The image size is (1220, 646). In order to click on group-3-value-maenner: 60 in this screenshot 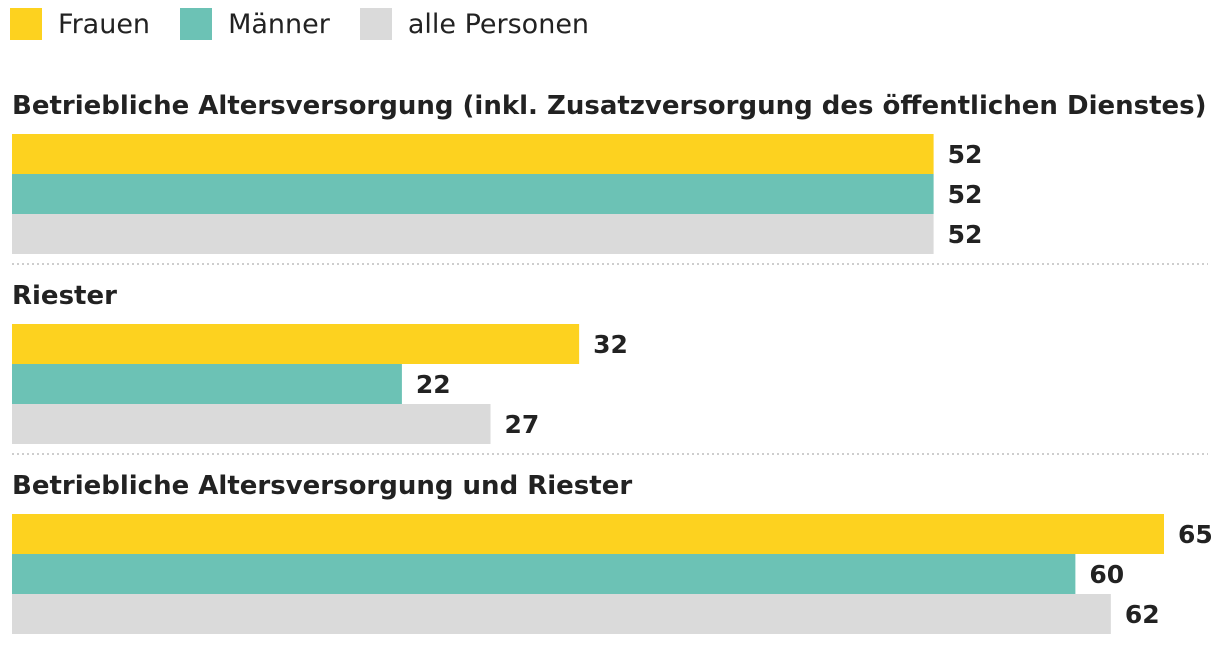, I will do `click(1106, 574)`.